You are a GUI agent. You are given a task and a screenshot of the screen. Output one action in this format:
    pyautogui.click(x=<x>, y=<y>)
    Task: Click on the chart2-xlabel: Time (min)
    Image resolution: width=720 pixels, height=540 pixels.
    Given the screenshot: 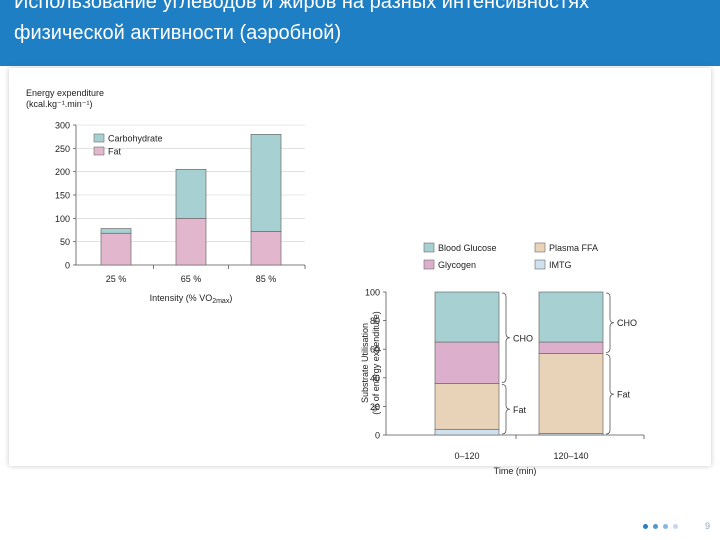 What is the action you would take?
    pyautogui.click(x=515, y=471)
    